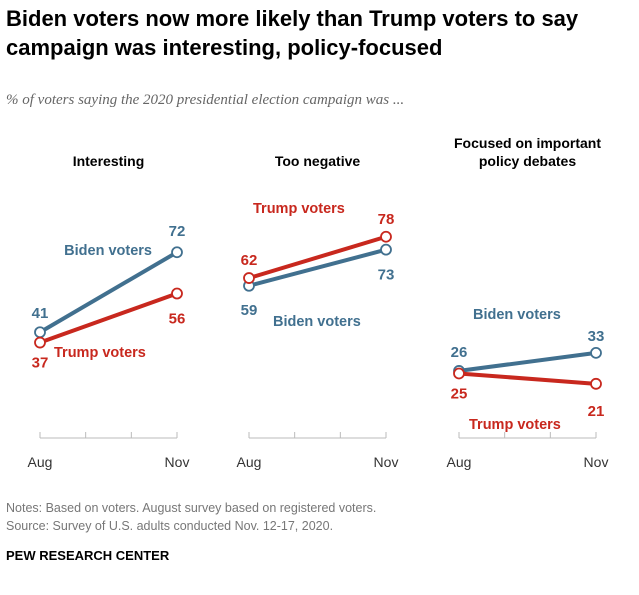 Image resolution: width=639 pixels, height=595 pixels. Describe the element at coordinates (527, 161) in the screenshot. I see `panel-title: policy debates` at that location.